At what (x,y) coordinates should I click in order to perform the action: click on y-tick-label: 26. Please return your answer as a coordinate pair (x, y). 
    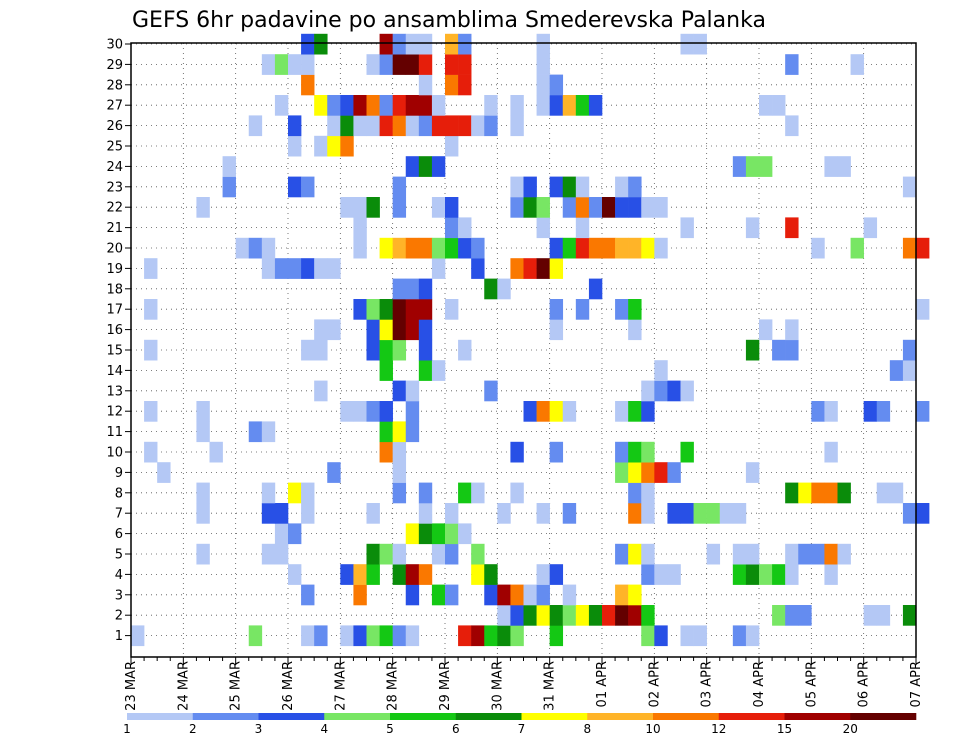
    Looking at the image, I should click on (114, 126).